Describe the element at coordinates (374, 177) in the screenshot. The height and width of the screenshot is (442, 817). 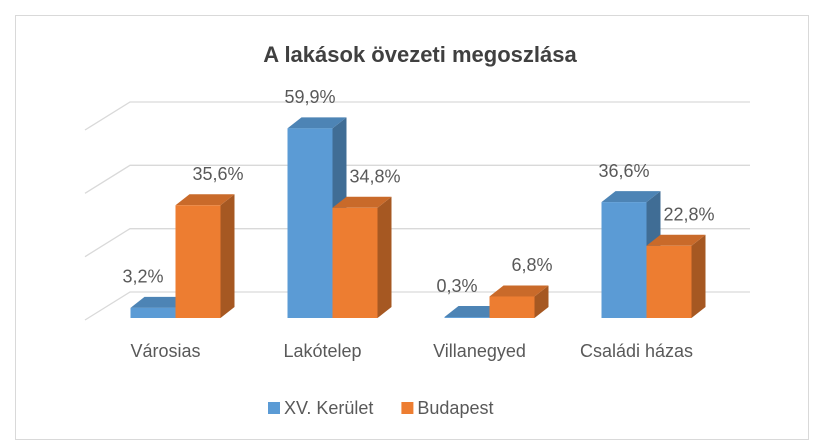
I see `data-label: 34,8%` at that location.